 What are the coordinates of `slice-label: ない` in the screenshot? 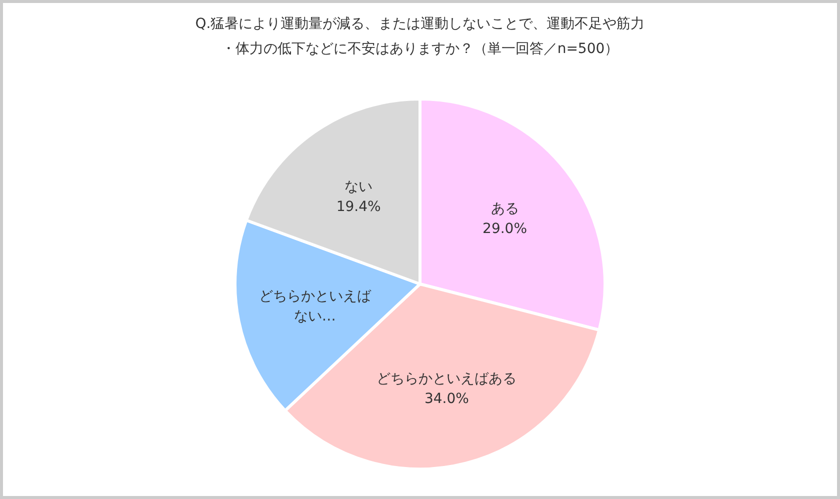 It's located at (358, 187).